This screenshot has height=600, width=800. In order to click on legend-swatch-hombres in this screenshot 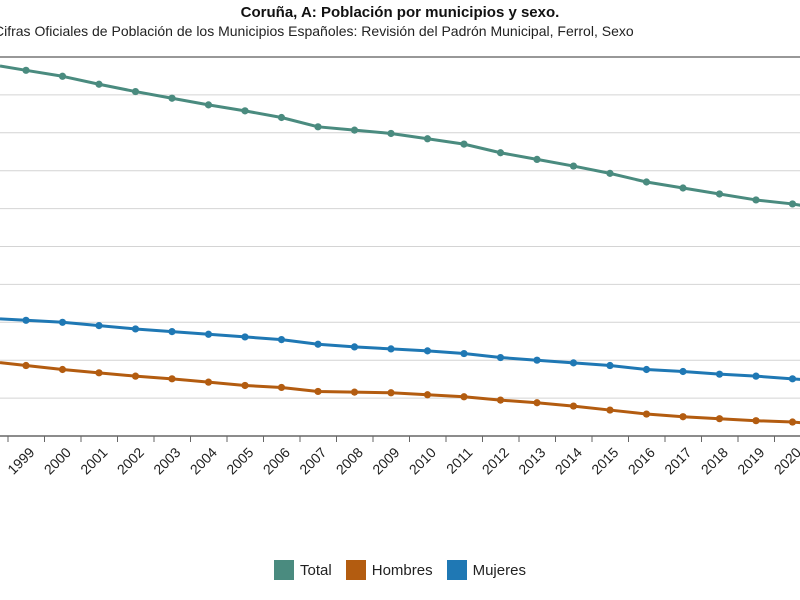, I will do `click(355, 570)`.